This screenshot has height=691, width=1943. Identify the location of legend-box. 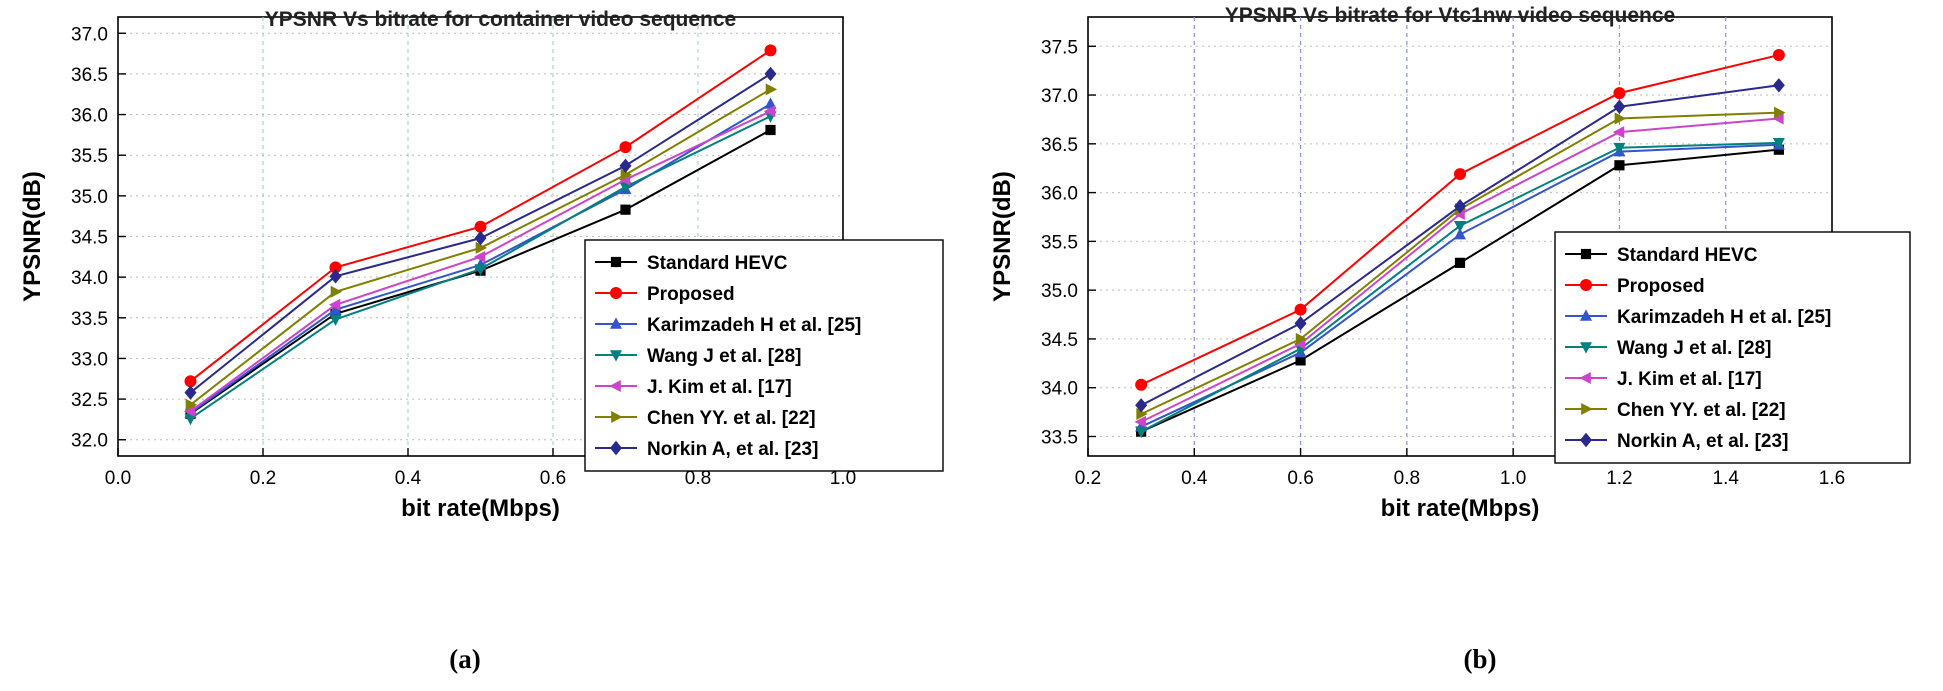
(1732, 347).